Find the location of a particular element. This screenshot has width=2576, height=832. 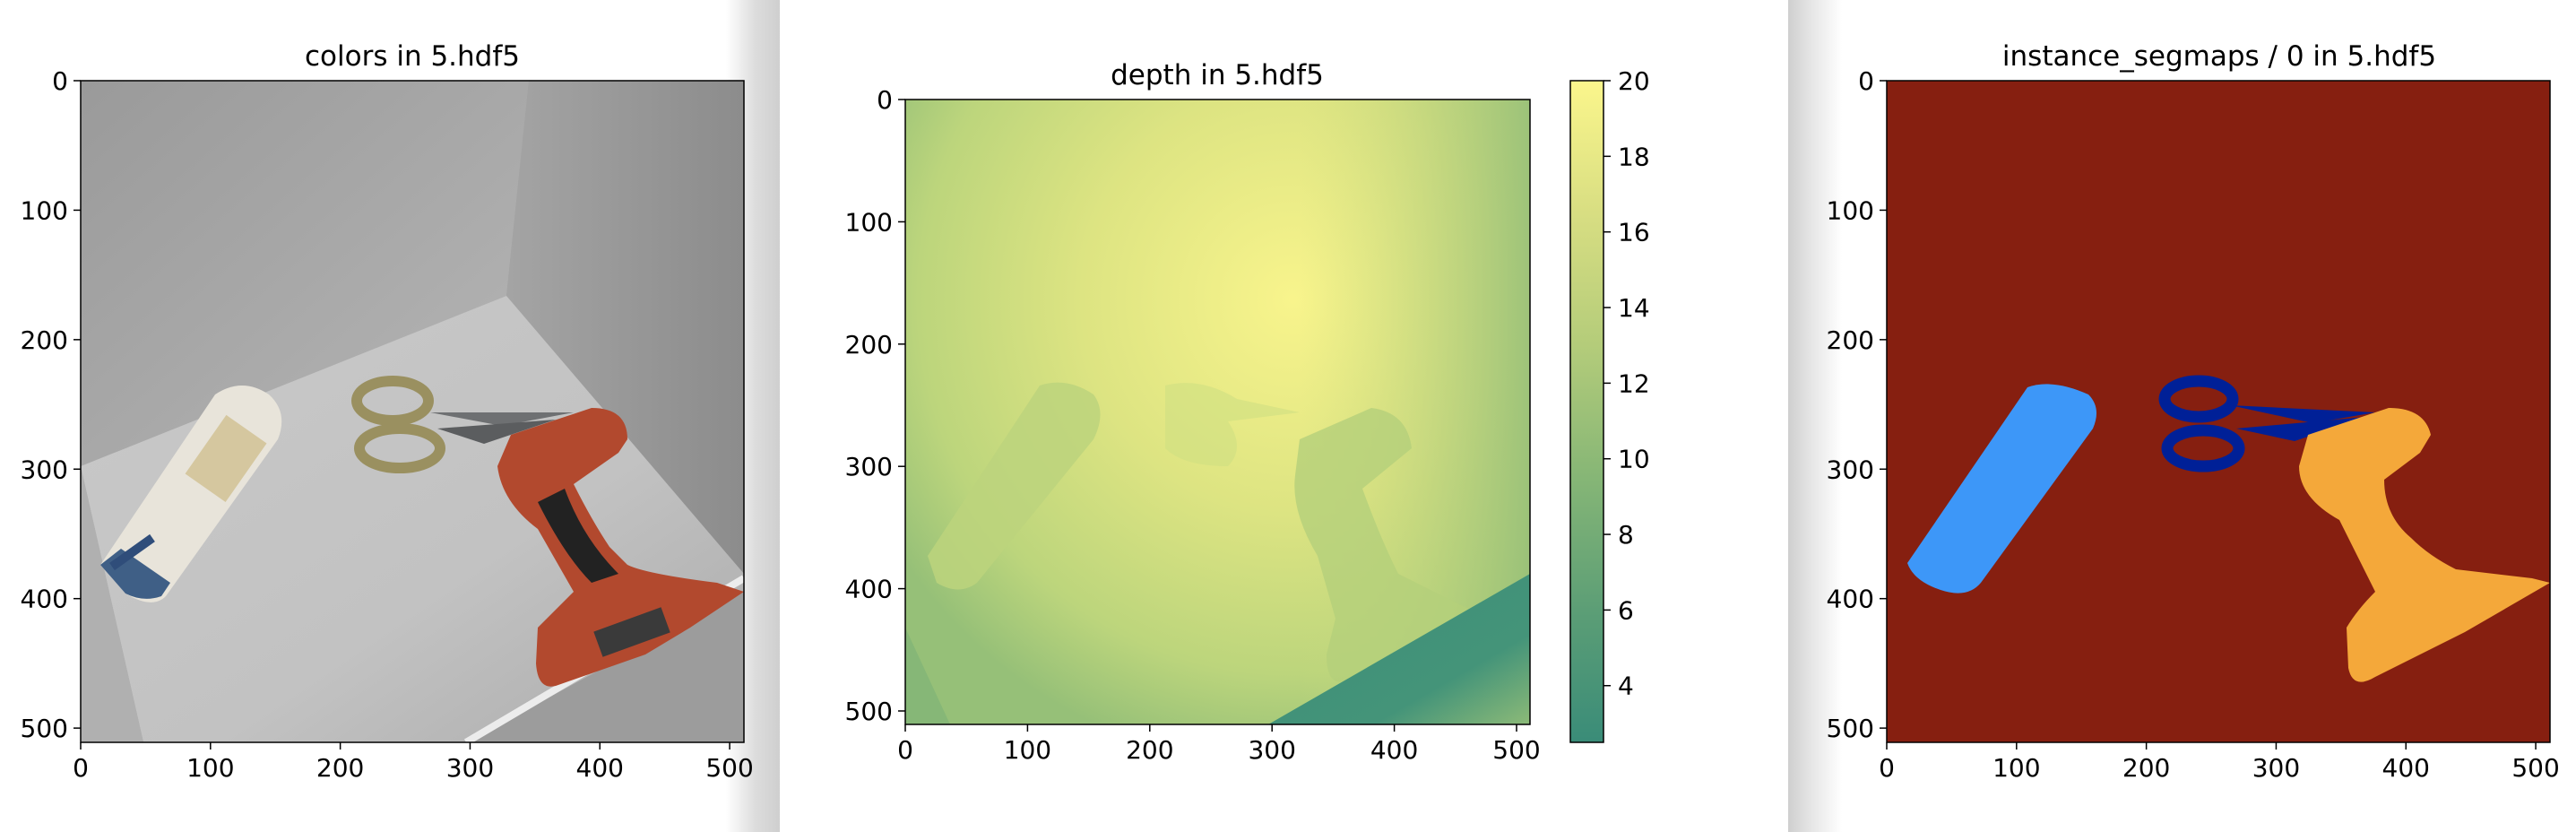

colorbar-tick-label: 14 is located at coordinates (1634, 308).